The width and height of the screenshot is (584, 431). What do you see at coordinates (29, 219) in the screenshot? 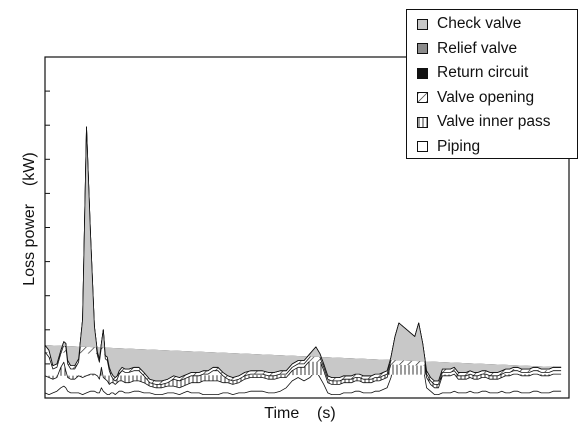
I see `y-axis-label: Loss power (kW)` at bounding box center [29, 219].